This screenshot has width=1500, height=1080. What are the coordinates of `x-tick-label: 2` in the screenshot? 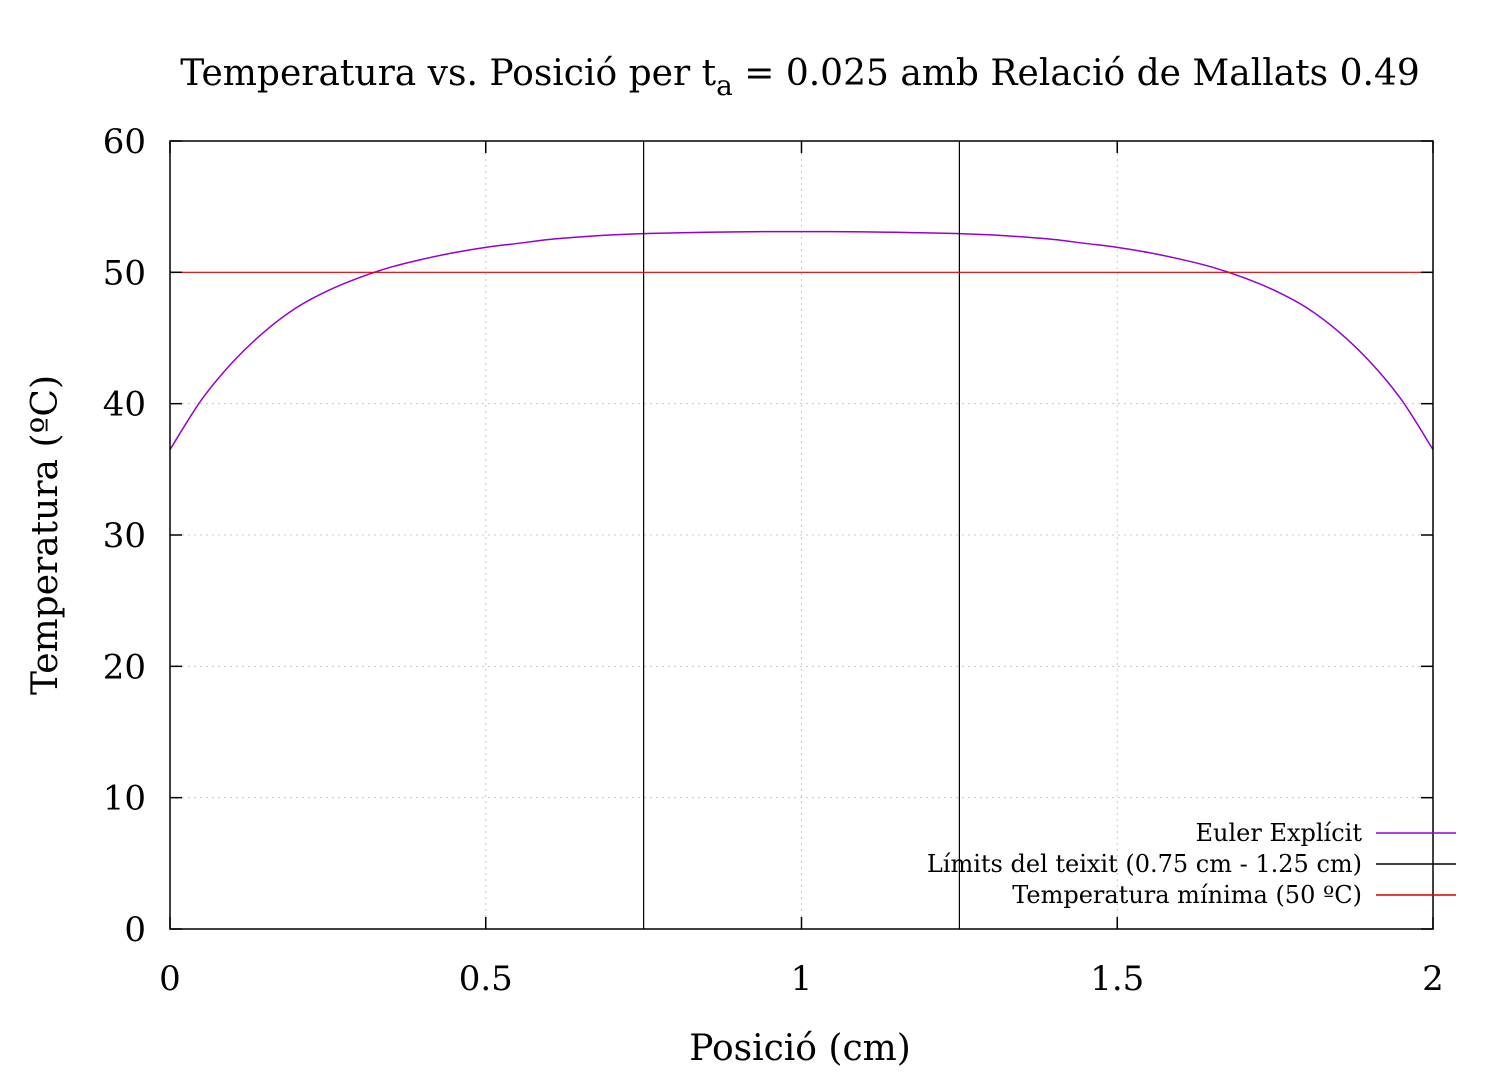 It's located at (1433, 979).